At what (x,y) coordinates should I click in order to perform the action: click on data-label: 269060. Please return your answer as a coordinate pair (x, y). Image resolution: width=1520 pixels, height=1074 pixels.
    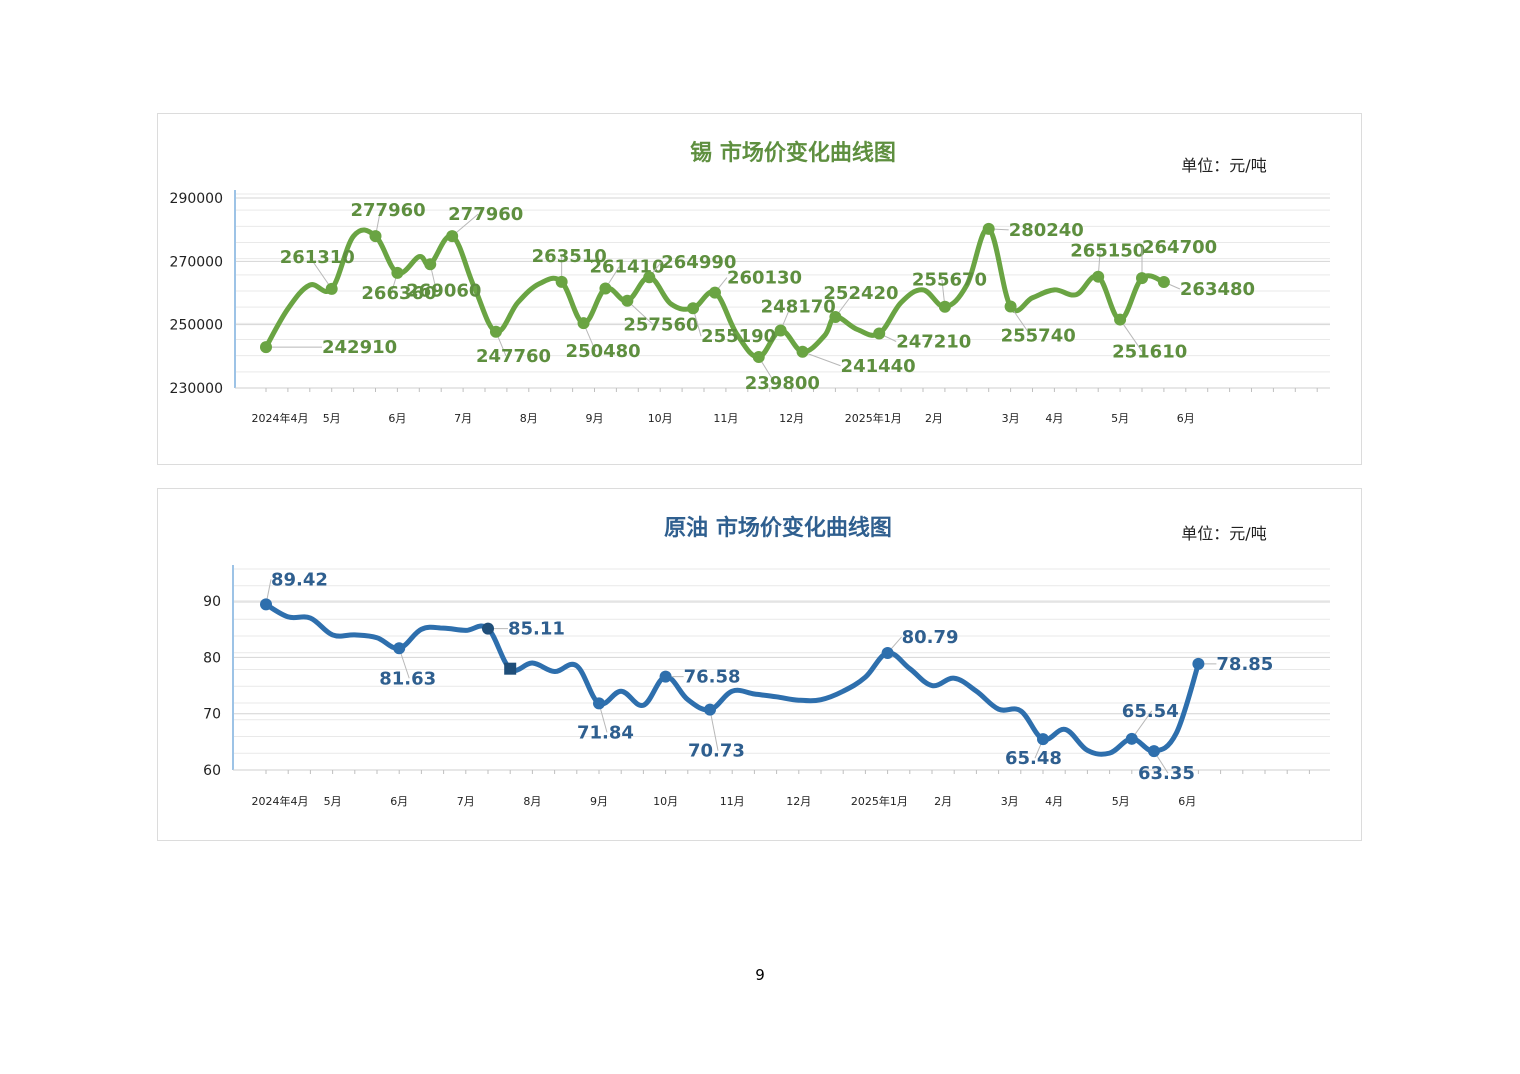
    Looking at the image, I should click on (443, 290).